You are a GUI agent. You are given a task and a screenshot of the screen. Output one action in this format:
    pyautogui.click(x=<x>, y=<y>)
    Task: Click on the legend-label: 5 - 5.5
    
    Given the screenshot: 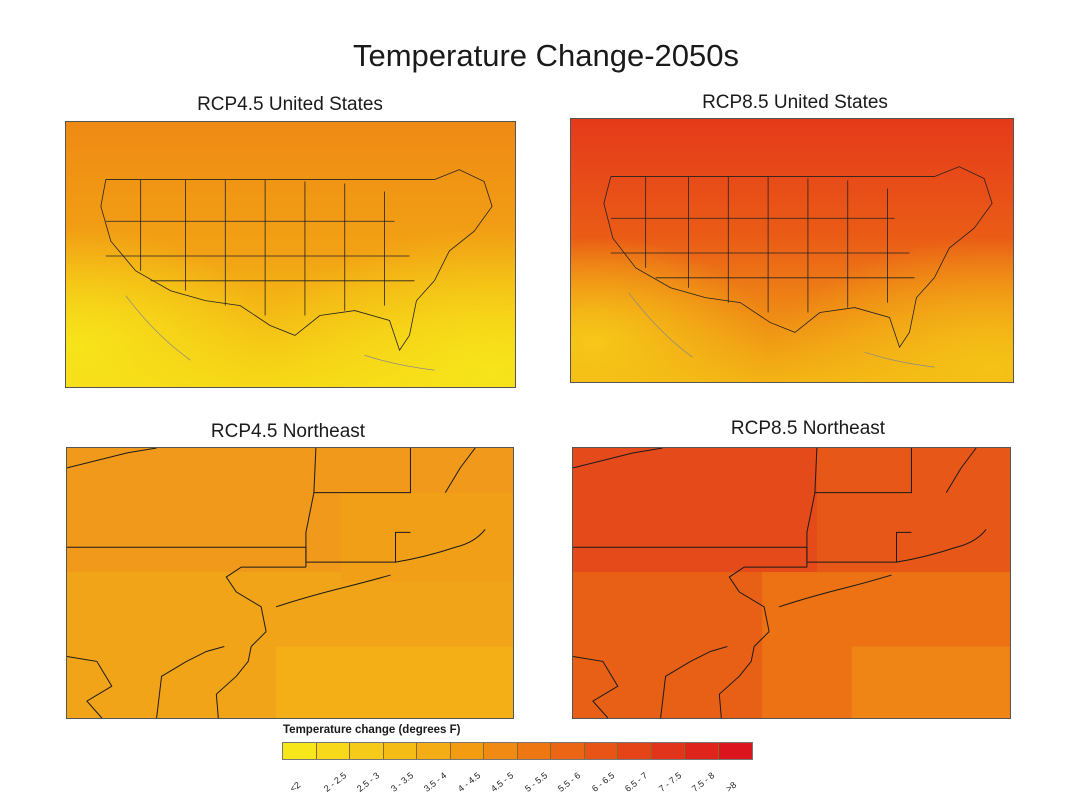 What is the action you would take?
    pyautogui.click(x=535, y=782)
    